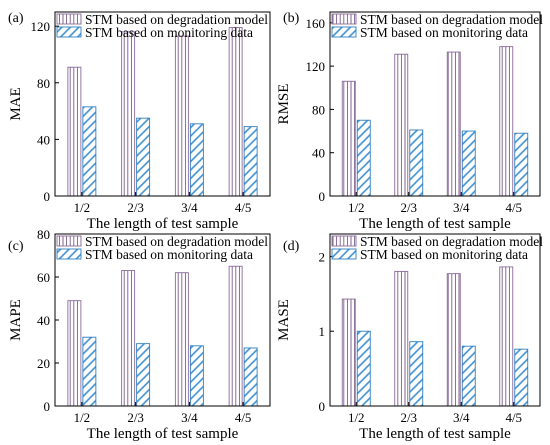 The image size is (550, 445). What do you see at coordinates (16, 320) in the screenshot?
I see `y-axis-label: MAPE` at bounding box center [16, 320].